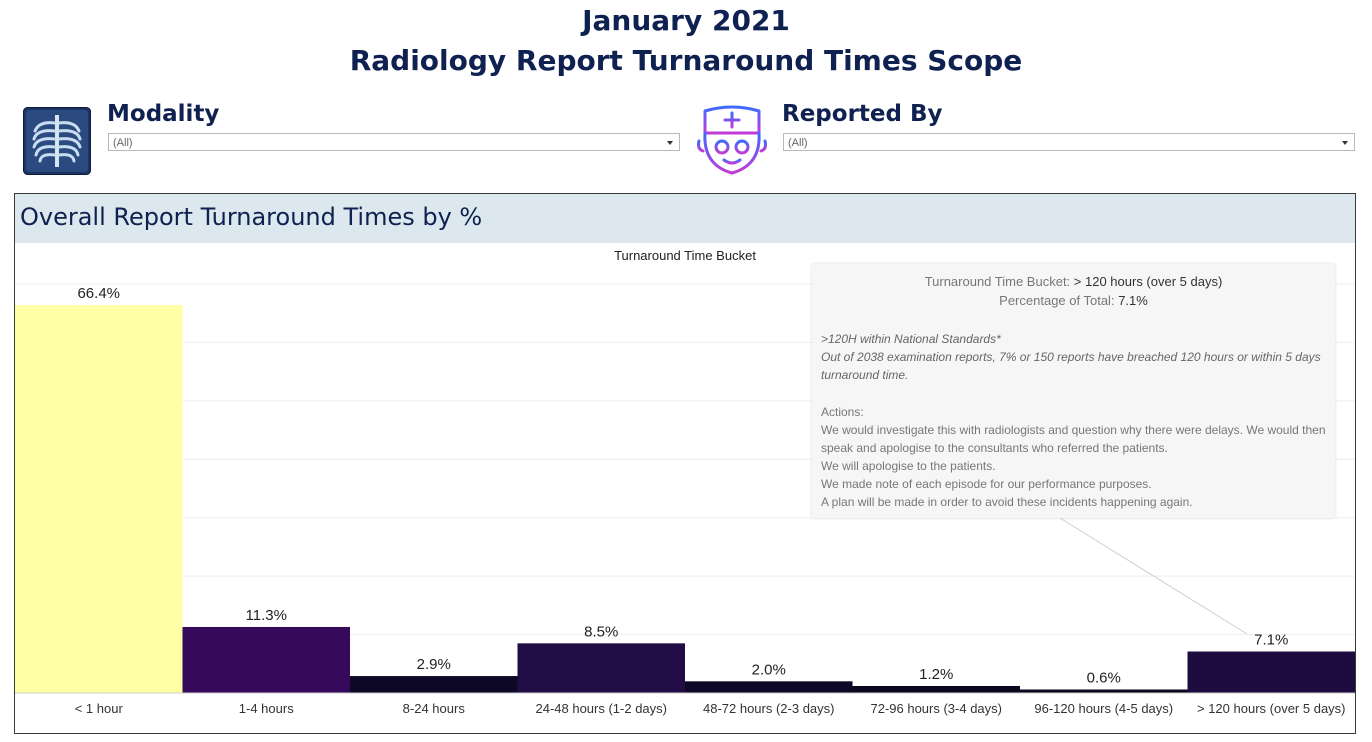 This screenshot has height=742, width=1372. What do you see at coordinates (1057, 300) in the screenshot?
I see `tooltip-pct-label: Percentage of Total:` at bounding box center [1057, 300].